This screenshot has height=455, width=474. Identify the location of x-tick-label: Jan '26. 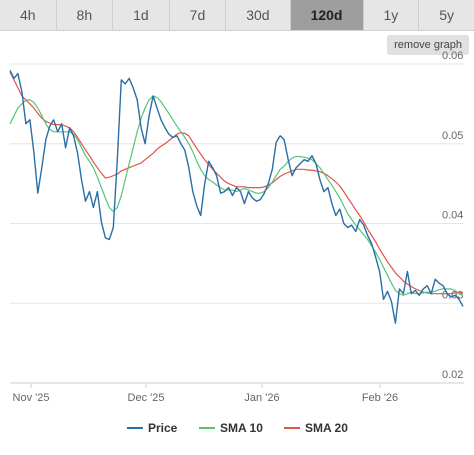
(261, 398).